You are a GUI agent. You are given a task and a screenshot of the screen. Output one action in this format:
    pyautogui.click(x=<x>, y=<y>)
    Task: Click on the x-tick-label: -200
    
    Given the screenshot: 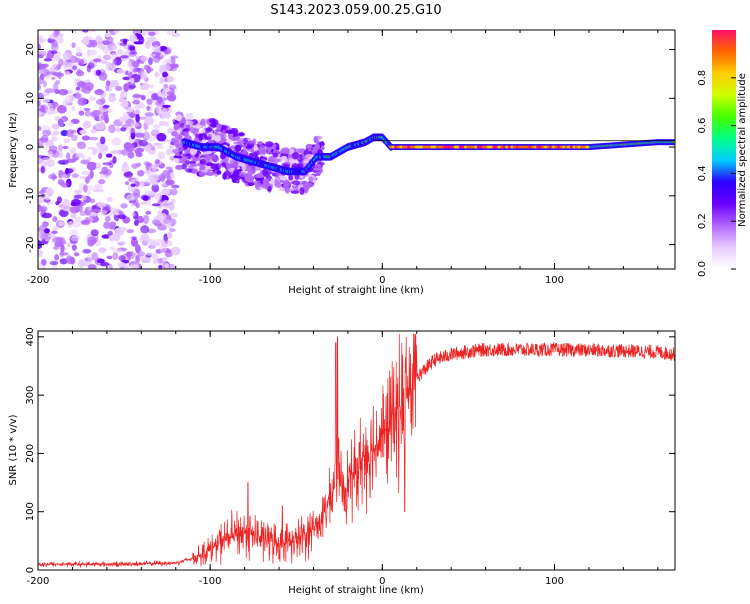 What is the action you would take?
    pyautogui.click(x=38, y=280)
    